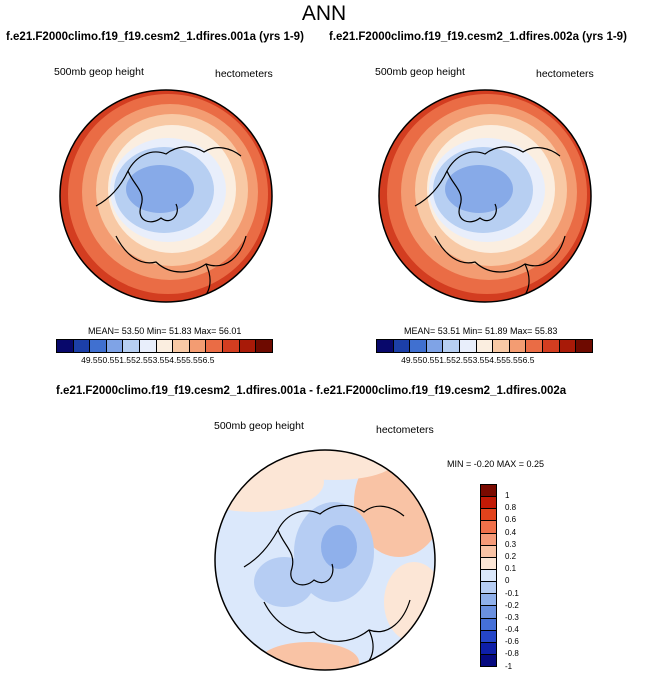 The image size is (648, 673). I want to click on colorbar-tick-label: 0.6, so click(511, 520).